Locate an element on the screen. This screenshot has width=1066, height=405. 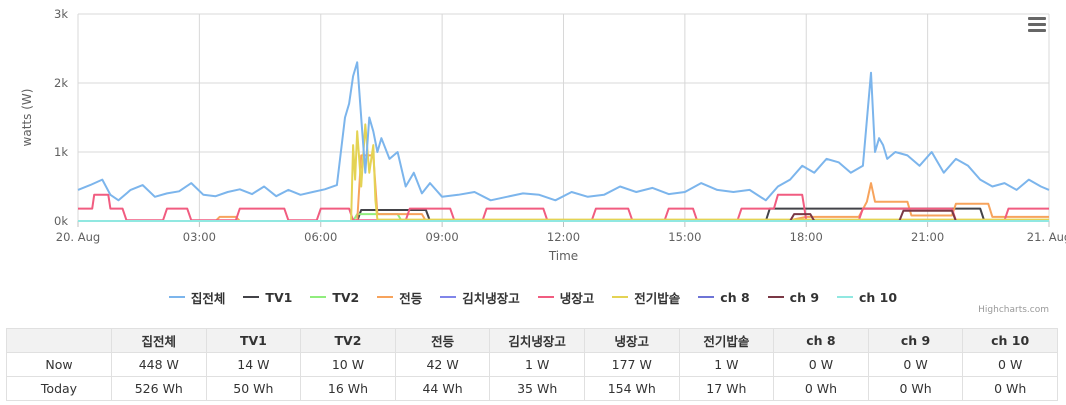
legend-item: TV1 is located at coordinates (267, 297).